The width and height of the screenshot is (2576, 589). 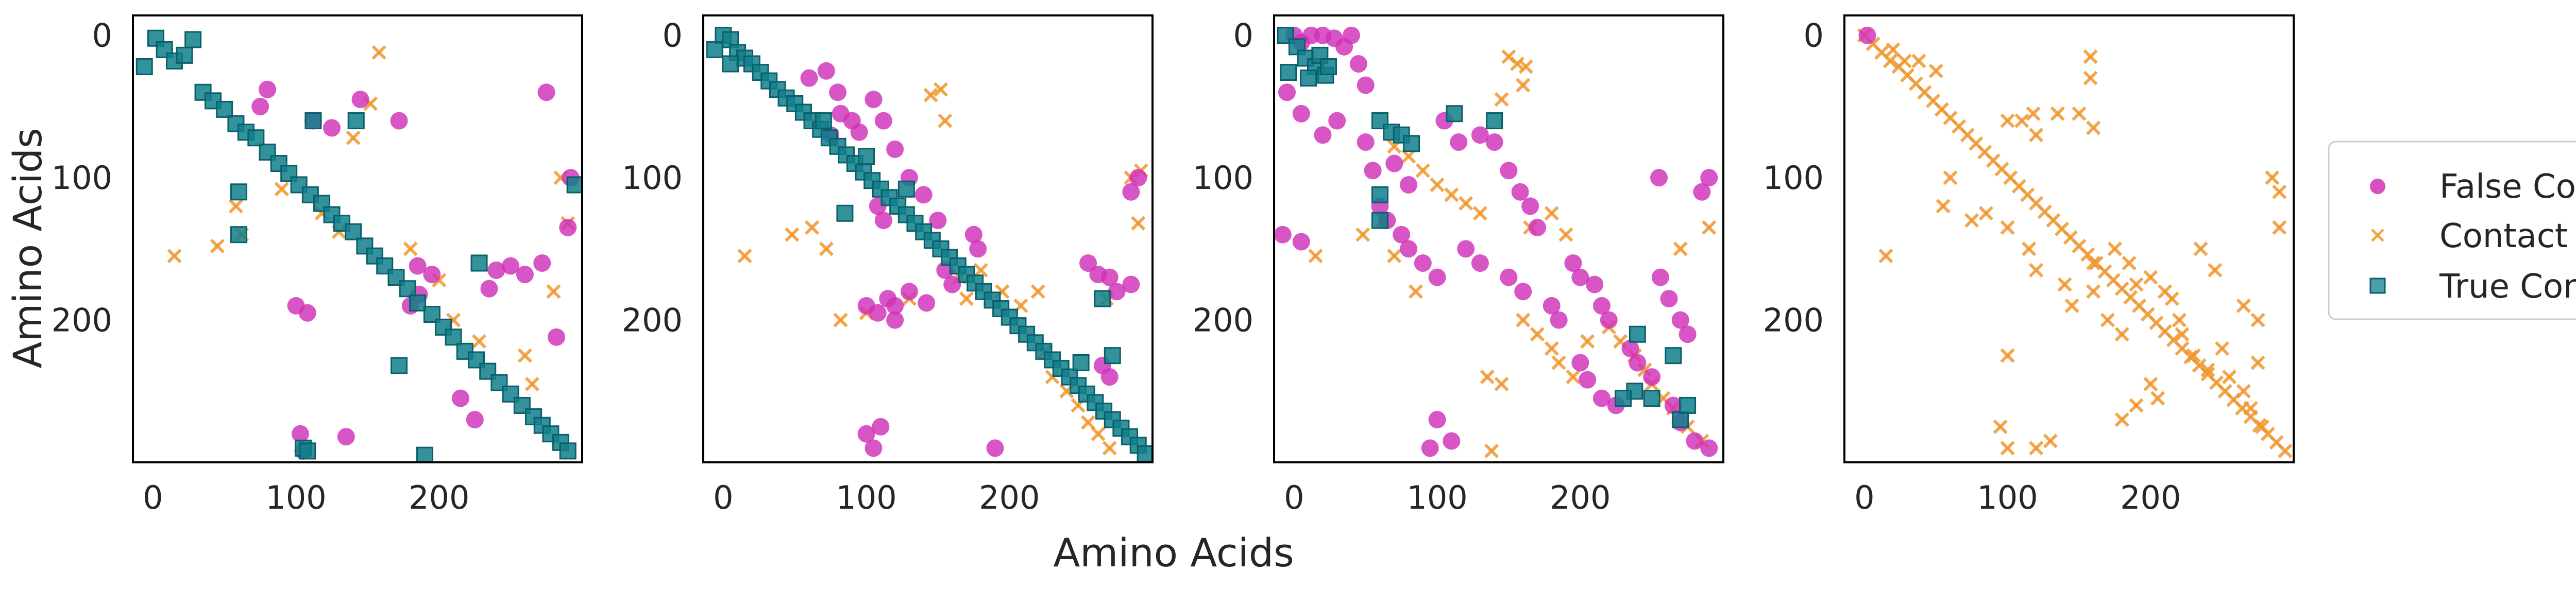 What do you see at coordinates (2508, 236) in the screenshot?
I see `legend-label: Contact Lost` at bounding box center [2508, 236].